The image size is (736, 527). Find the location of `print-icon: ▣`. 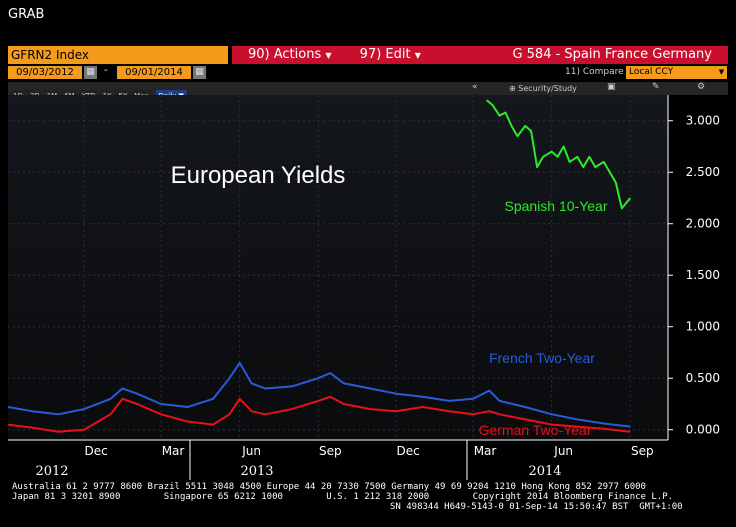

print-icon: ▣ is located at coordinates (611, 87).